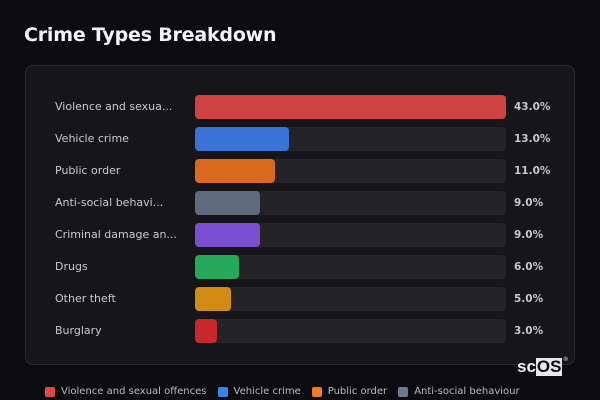 The height and width of the screenshot is (400, 600). I want to click on legend-item: Public order, so click(349, 391).